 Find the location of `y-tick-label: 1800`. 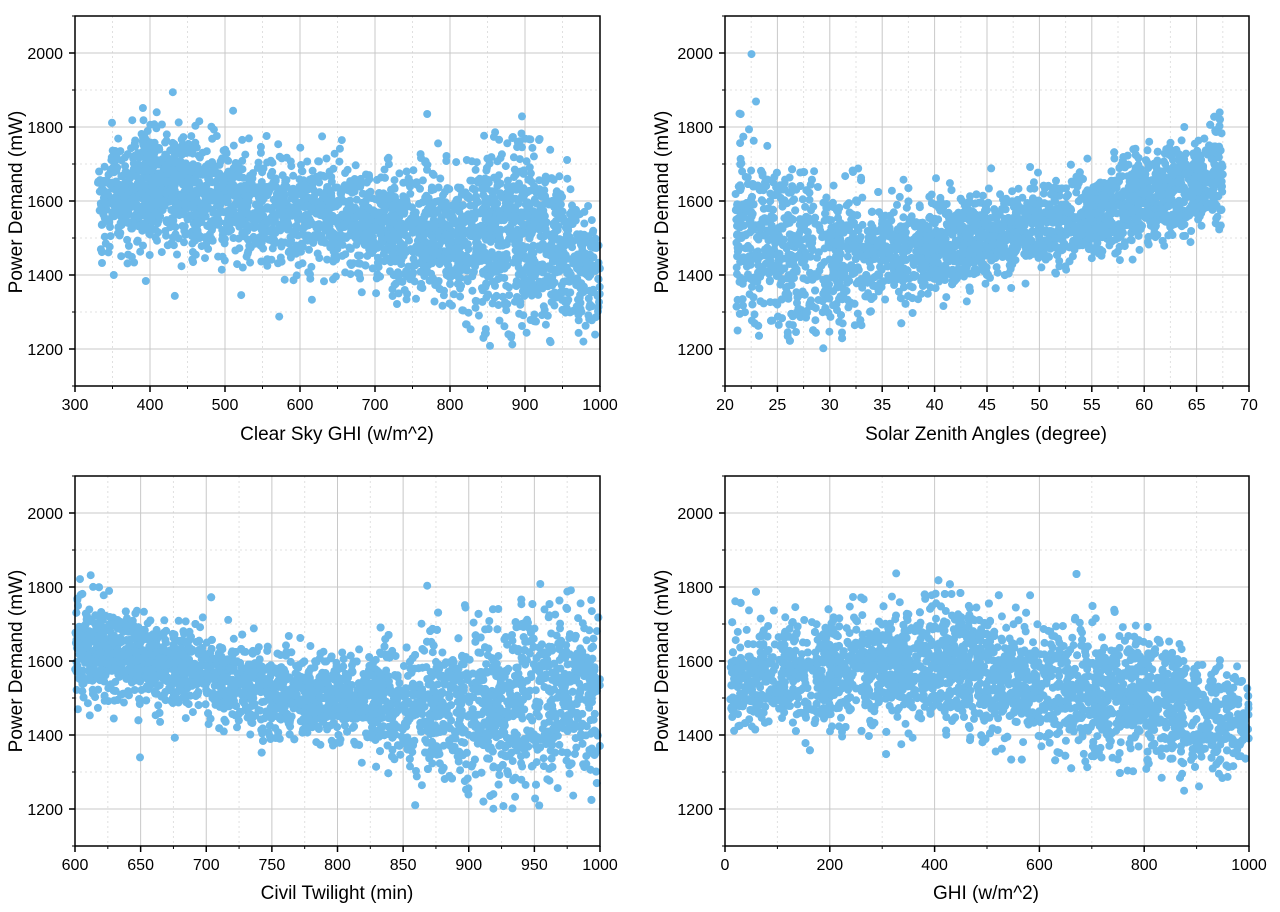

y-tick-label: 1800 is located at coordinates (45, 128).